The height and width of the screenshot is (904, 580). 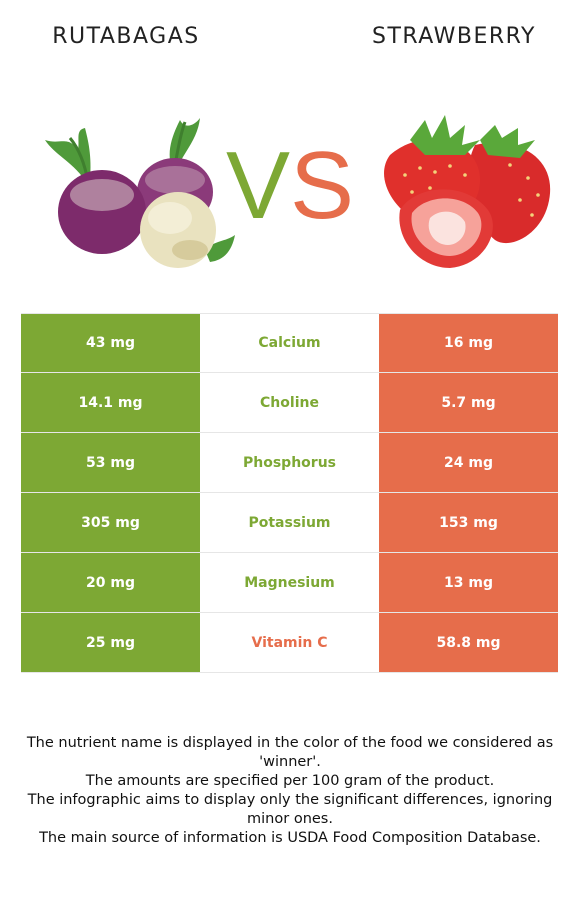 I want to click on table-row: 25 mg Vitamin C 58.8 mg, so click(x=289, y=643).